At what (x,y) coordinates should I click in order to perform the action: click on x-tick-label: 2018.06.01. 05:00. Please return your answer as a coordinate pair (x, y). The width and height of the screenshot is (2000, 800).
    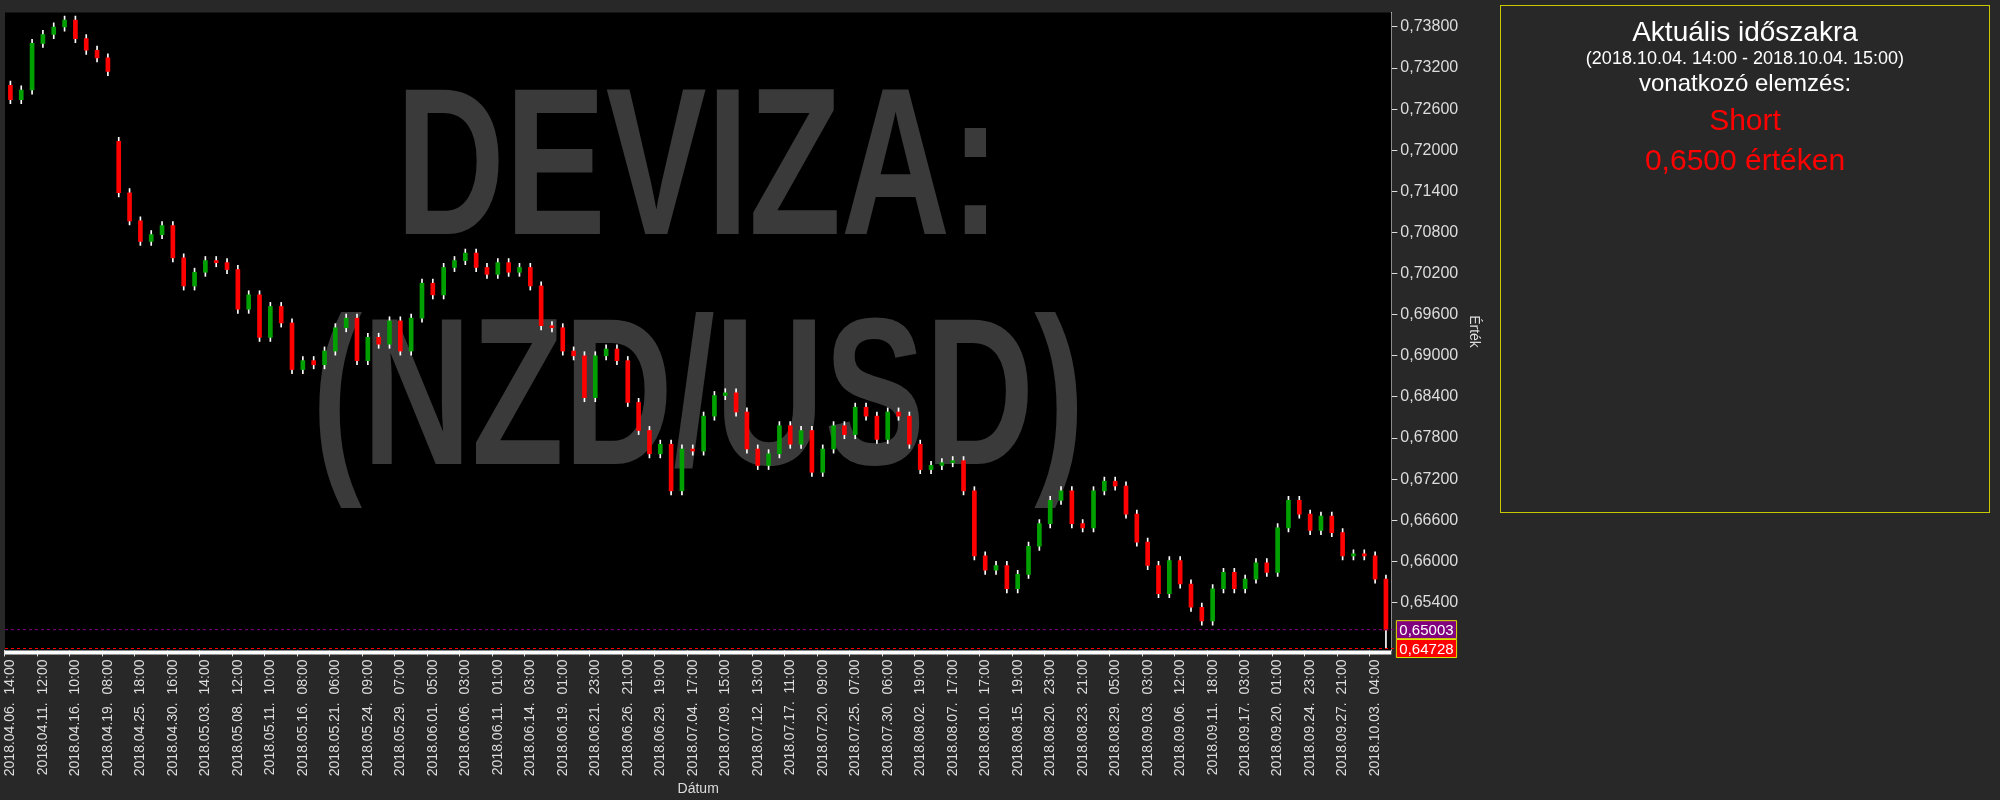
    Looking at the image, I should click on (431, 718).